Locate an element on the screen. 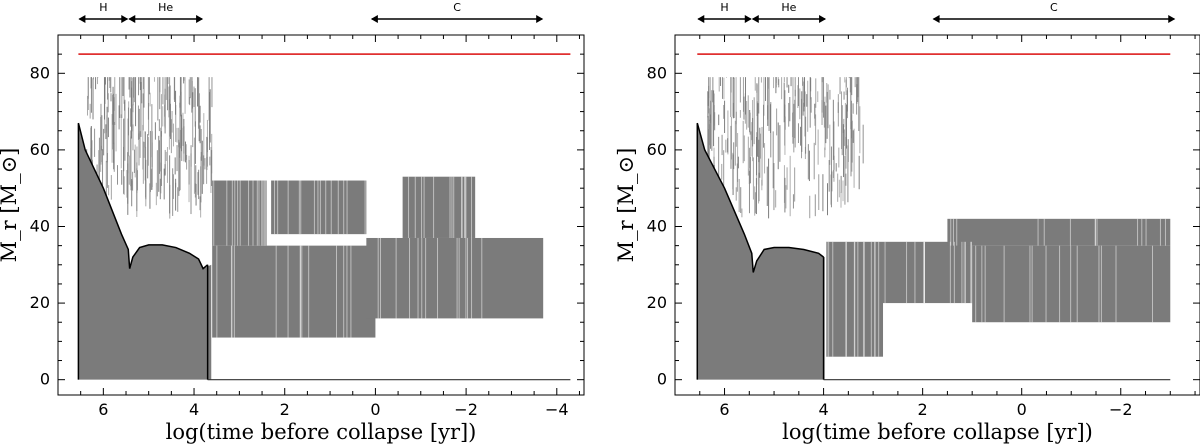  convective-scatter is located at coordinates (785, 148).